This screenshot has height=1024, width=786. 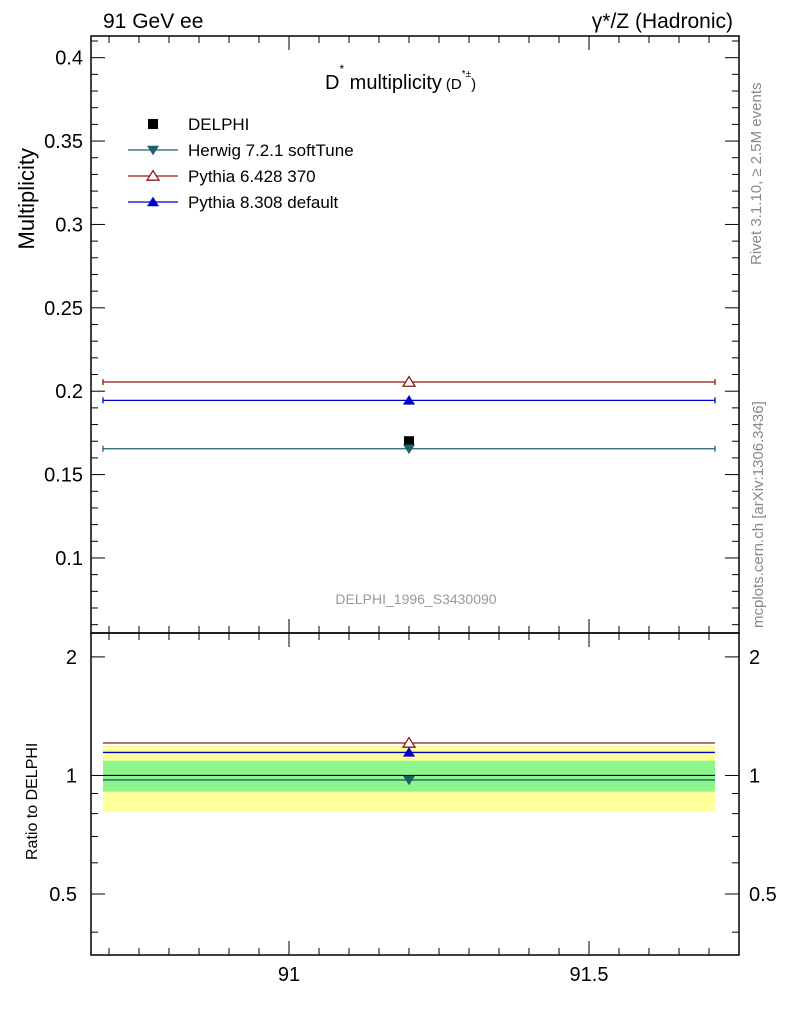 What do you see at coordinates (409, 761) in the screenshot?
I see `ratio-data-marks` at bounding box center [409, 761].